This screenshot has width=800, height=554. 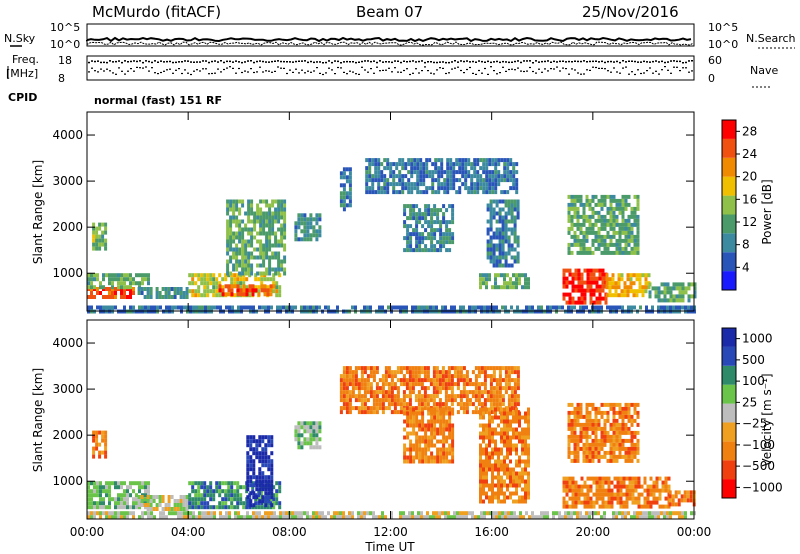 What do you see at coordinates (20, 38) in the screenshot?
I see `nsky-label: N.Sky` at bounding box center [20, 38].